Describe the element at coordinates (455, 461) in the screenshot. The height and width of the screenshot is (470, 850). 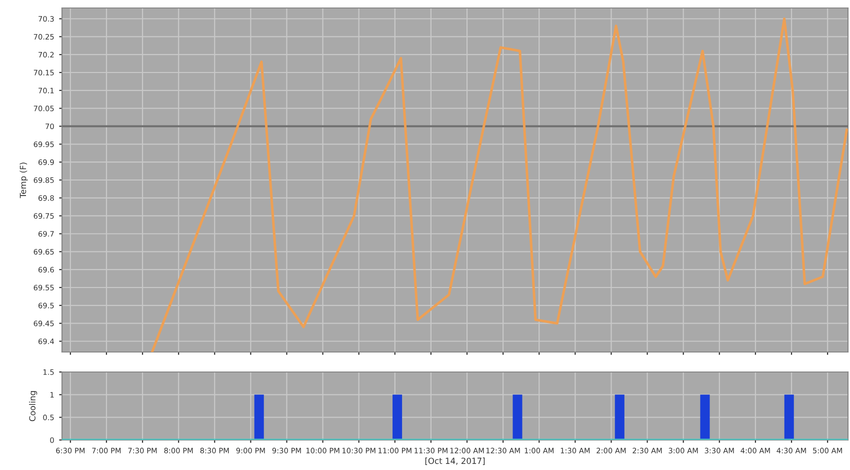
I see `x-axis-title: [Oct 14, 2017]` at that location.